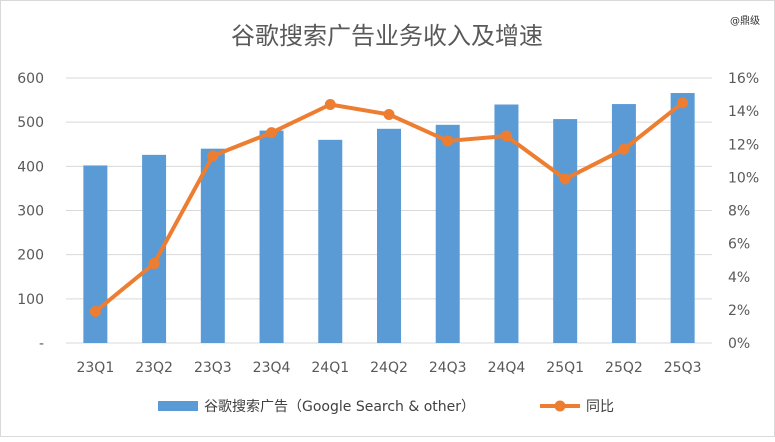 The height and width of the screenshot is (442, 775). I want to click on y-left-tick-label: 500, so click(30, 123).